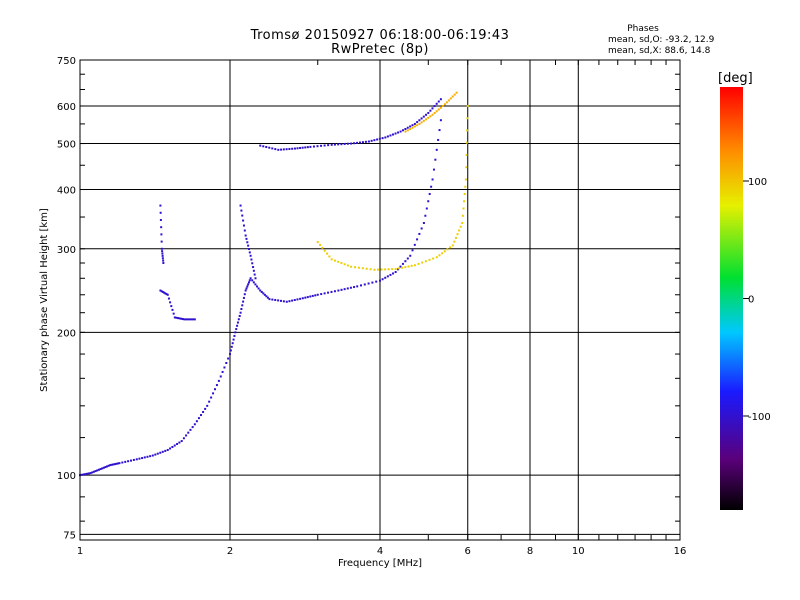 The height and width of the screenshot is (600, 800). Describe the element at coordinates (380, 551) in the screenshot. I see `x-tick-label: 4` at that location.